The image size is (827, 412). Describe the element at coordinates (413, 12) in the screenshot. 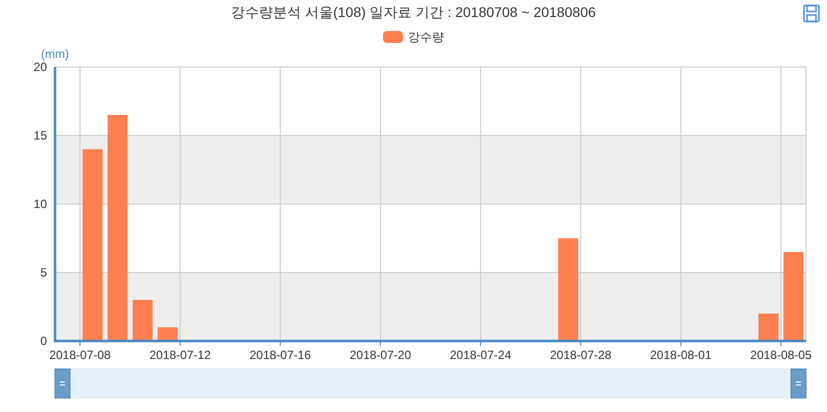

I see `title: 강수량분석 서울(108) 일자료 기간 : 20180708 ~ 20180806` at that location.